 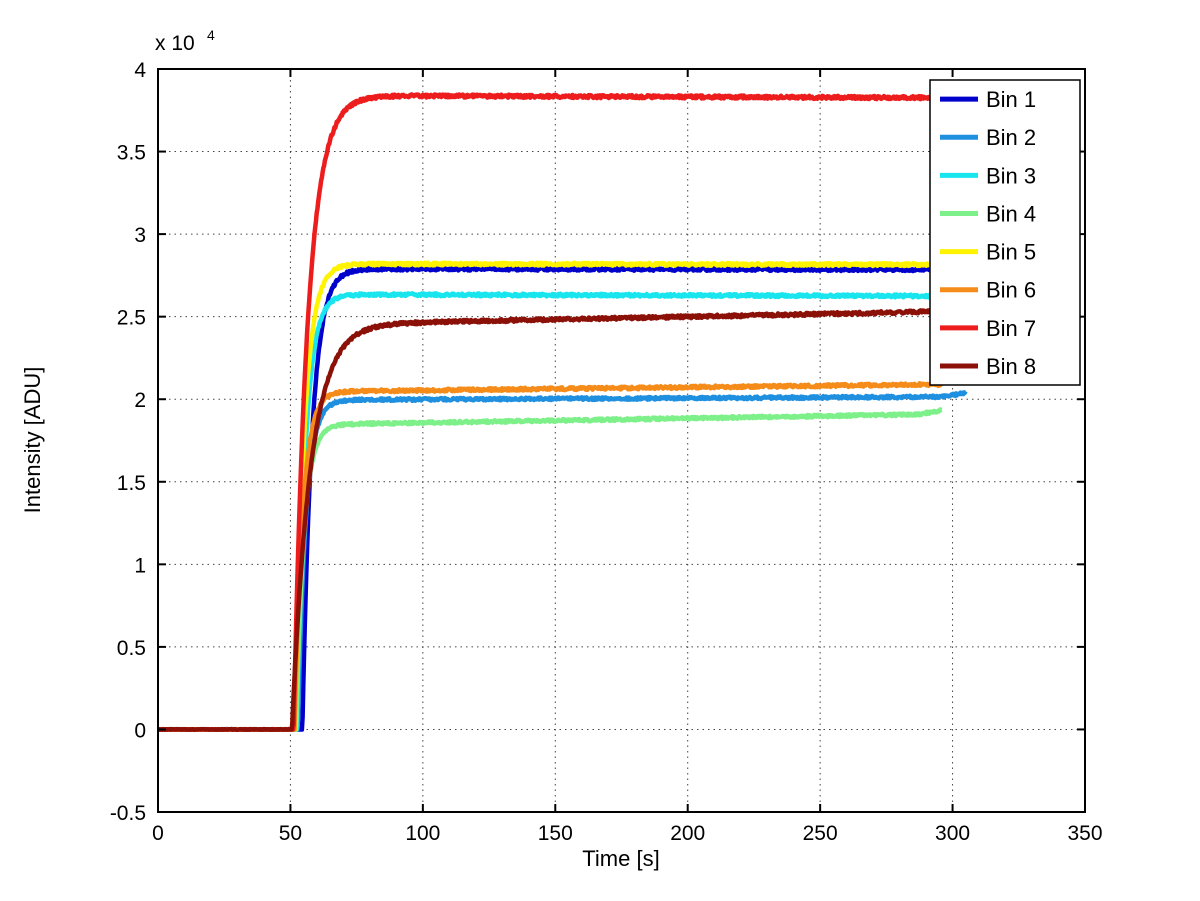 What do you see at coordinates (1011, 137) in the screenshot?
I see `legend-label-bin-2: Bin 2` at bounding box center [1011, 137].